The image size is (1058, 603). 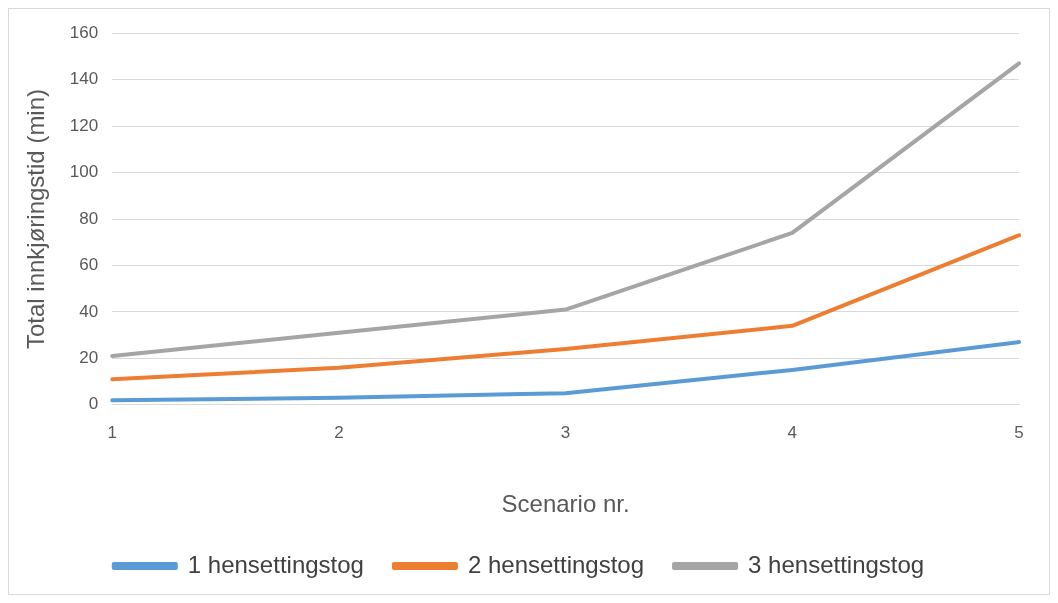 What do you see at coordinates (89, 358) in the screenshot?
I see `y-tick-label: 20` at bounding box center [89, 358].